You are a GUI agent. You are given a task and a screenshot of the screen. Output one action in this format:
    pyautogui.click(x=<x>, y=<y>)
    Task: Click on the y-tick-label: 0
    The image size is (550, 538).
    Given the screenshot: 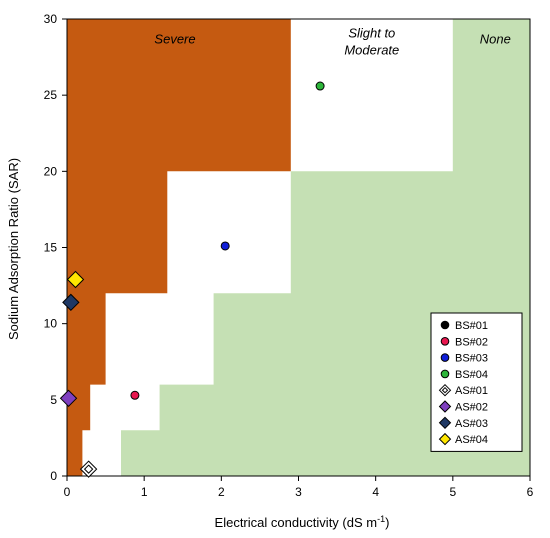 What is the action you would take?
    pyautogui.click(x=53, y=476)
    